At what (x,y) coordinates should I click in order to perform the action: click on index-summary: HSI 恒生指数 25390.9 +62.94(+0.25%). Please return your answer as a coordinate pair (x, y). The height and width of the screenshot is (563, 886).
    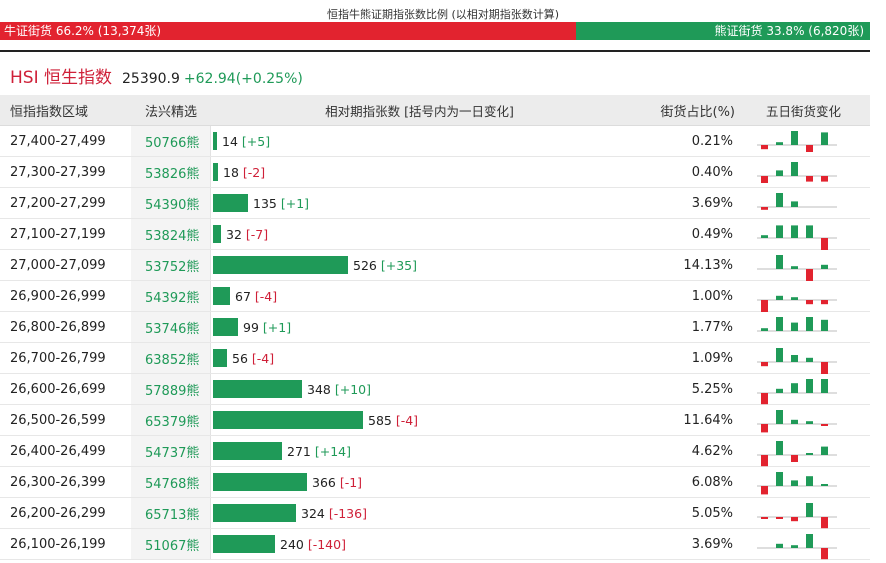
    Looking at the image, I should click on (156, 75).